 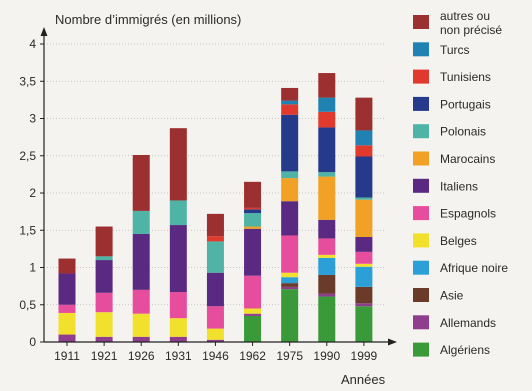 I want to click on bar-stack-1990, so click(x=327, y=207).